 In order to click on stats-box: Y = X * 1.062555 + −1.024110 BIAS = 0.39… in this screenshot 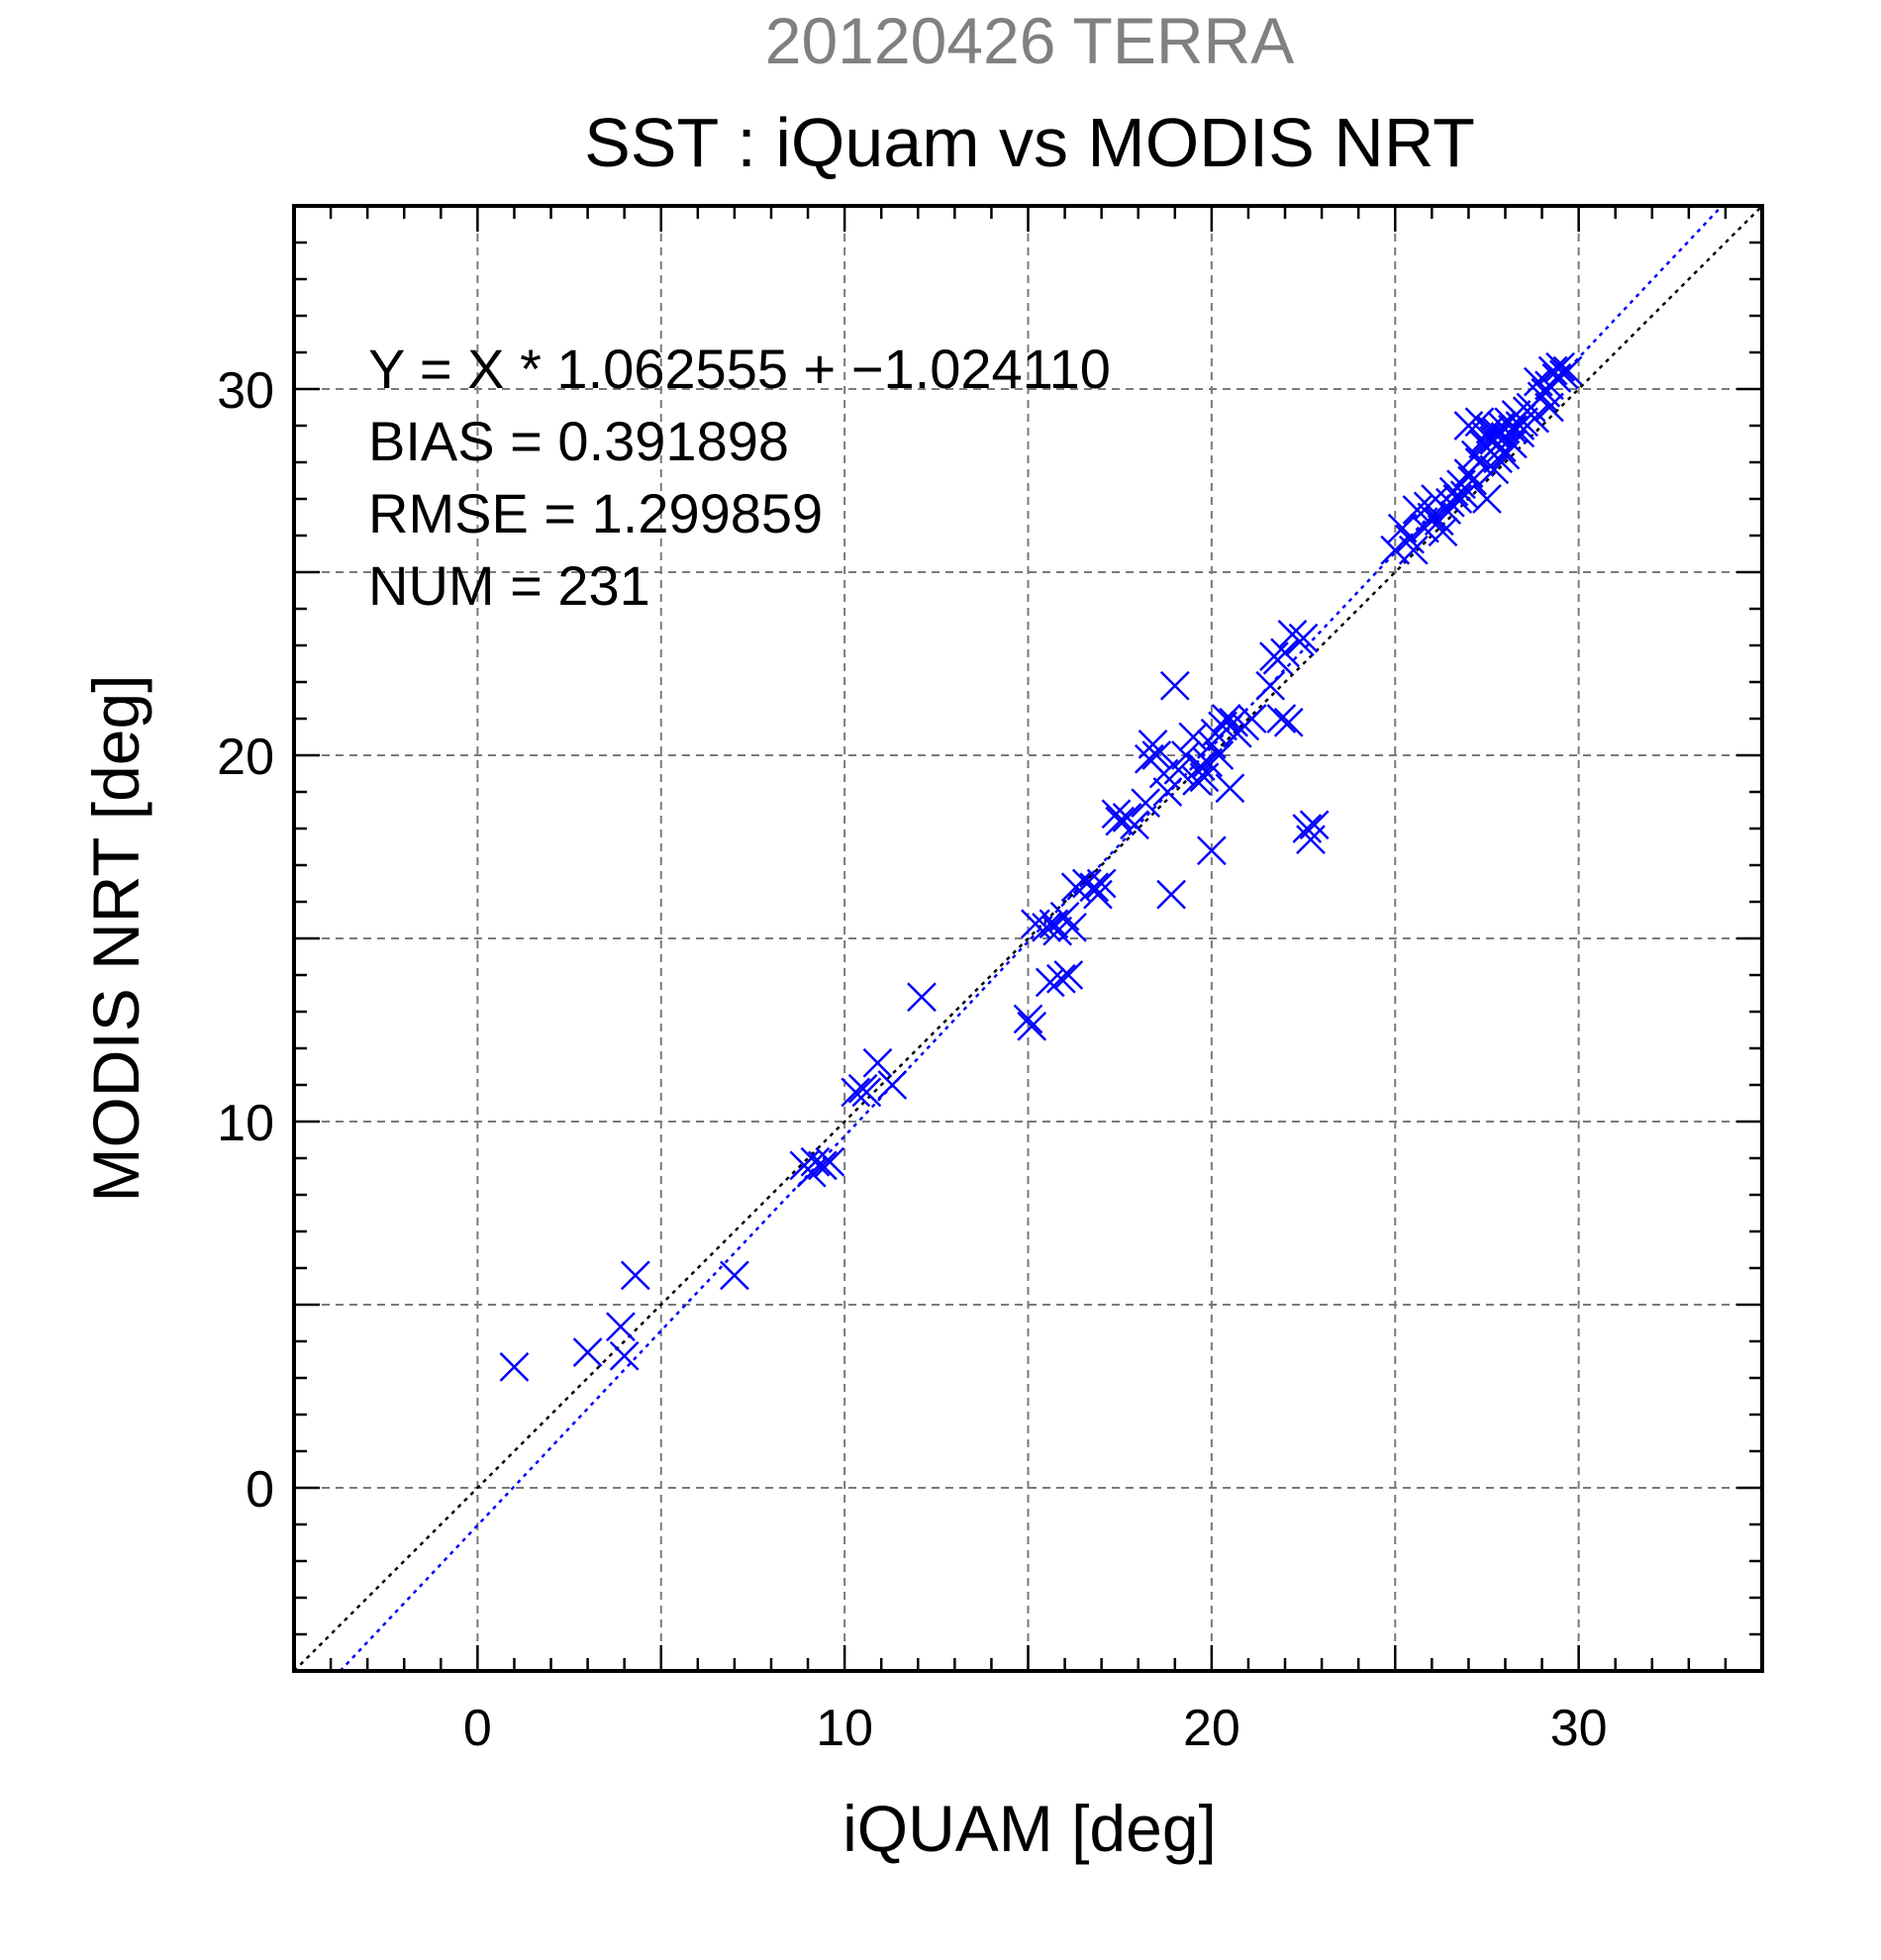, I will do `click(739, 477)`.